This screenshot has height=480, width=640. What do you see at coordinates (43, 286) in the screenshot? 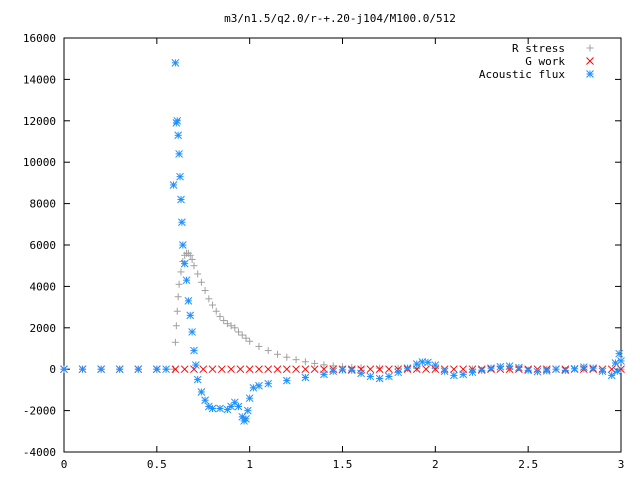
I see `y-tick-label: 4000` at bounding box center [43, 286].